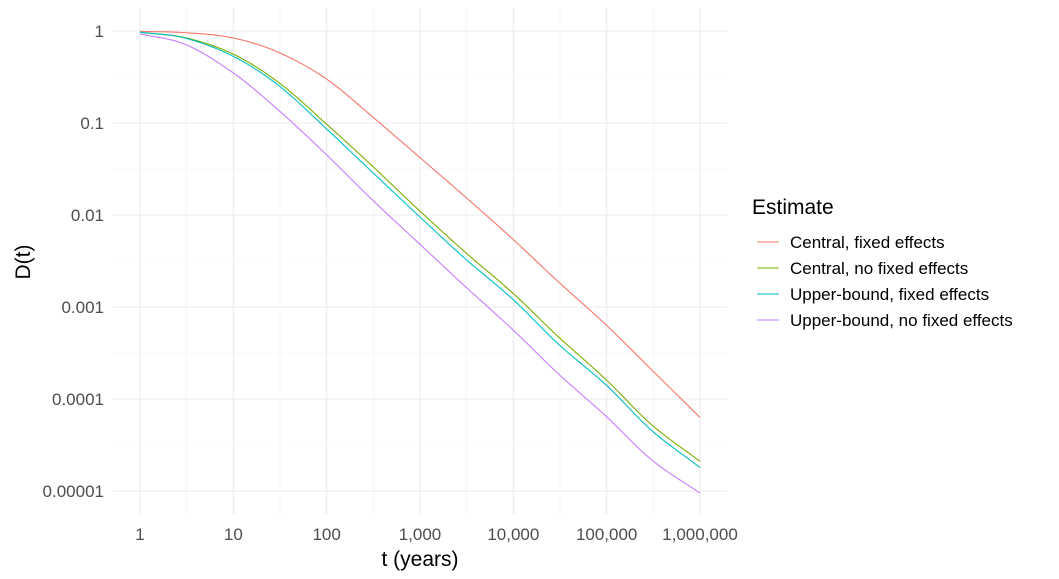 The image size is (1059, 579). I want to click on legend-label-1: Central, fixed effects, so click(867, 242).